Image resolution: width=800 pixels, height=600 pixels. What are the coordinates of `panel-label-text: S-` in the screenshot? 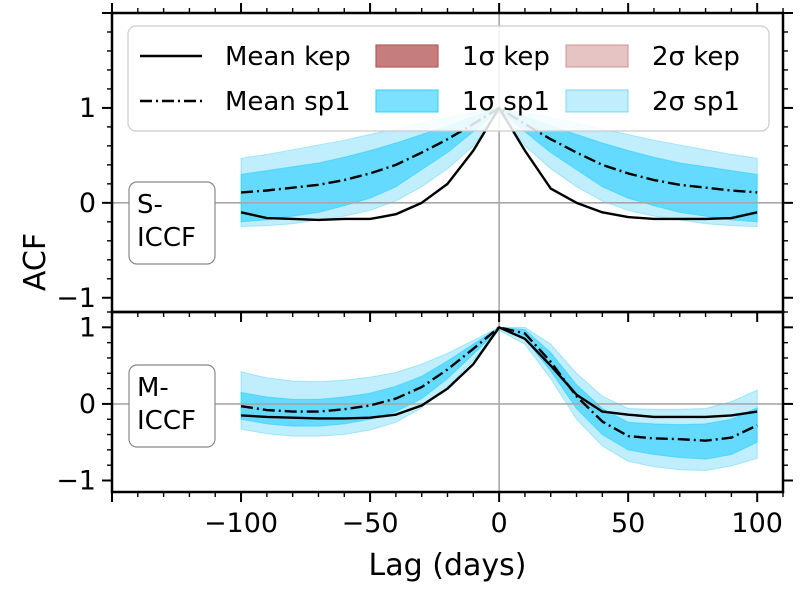 It's located at (150, 205).